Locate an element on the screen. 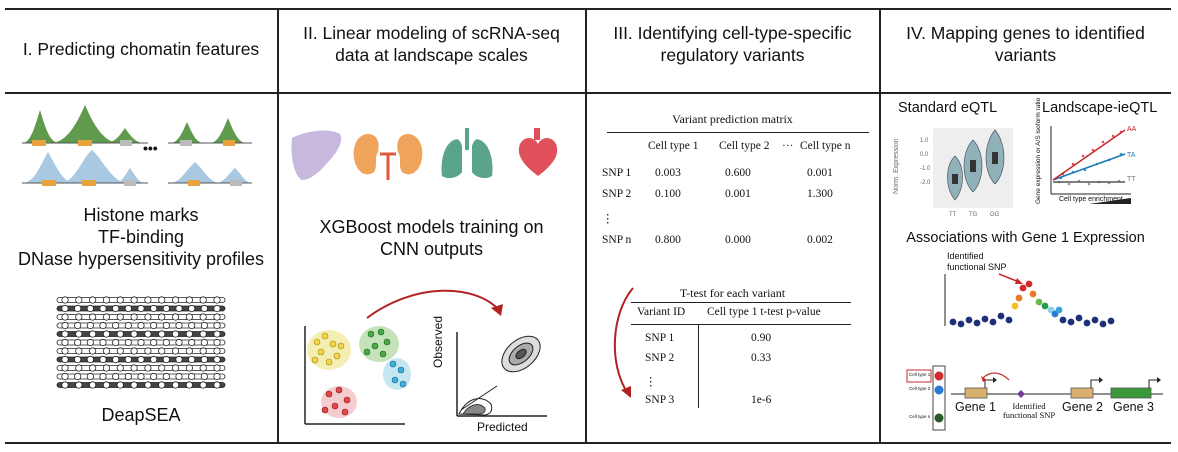  gene-3-label: Gene 3 is located at coordinates (1134, 407).